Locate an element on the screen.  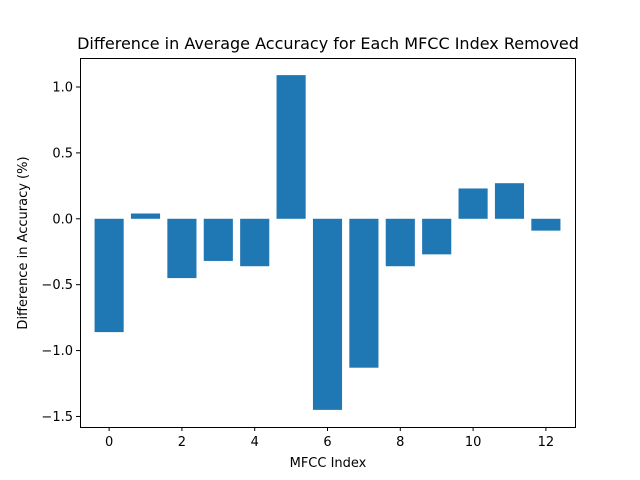
x-axis-ticks: 0 2 4 6 8 10 12 is located at coordinates (329, 438).